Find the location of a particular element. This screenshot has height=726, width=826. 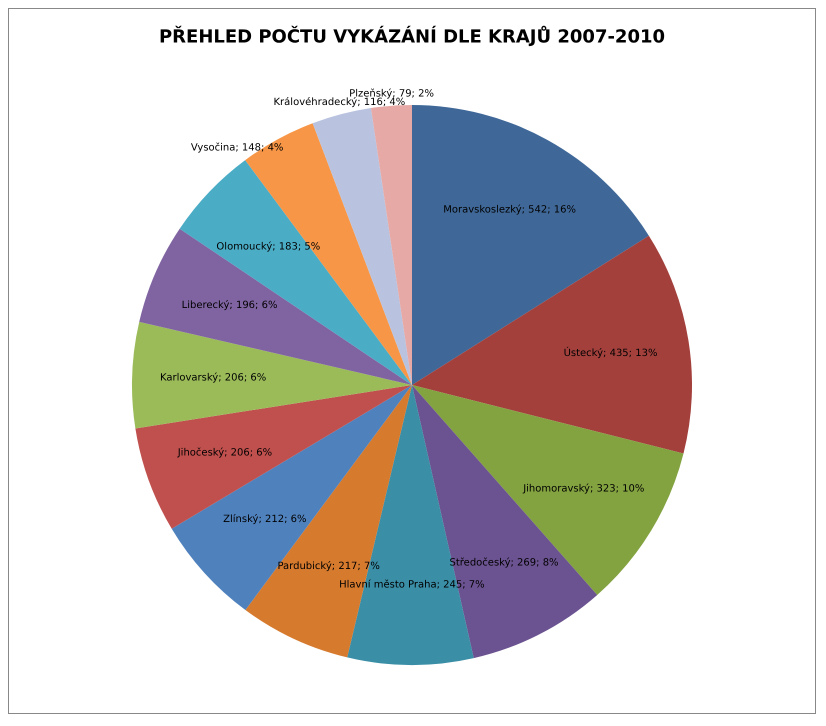

slice-label: Ústecký; 435; 13% is located at coordinates (611, 353).